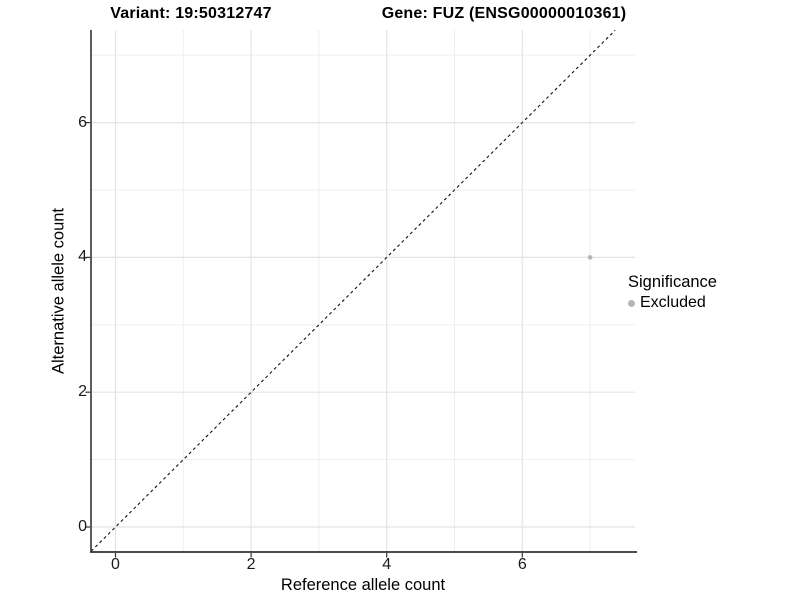 The width and height of the screenshot is (800, 600). I want to click on y-tick-label: 4, so click(82, 257).